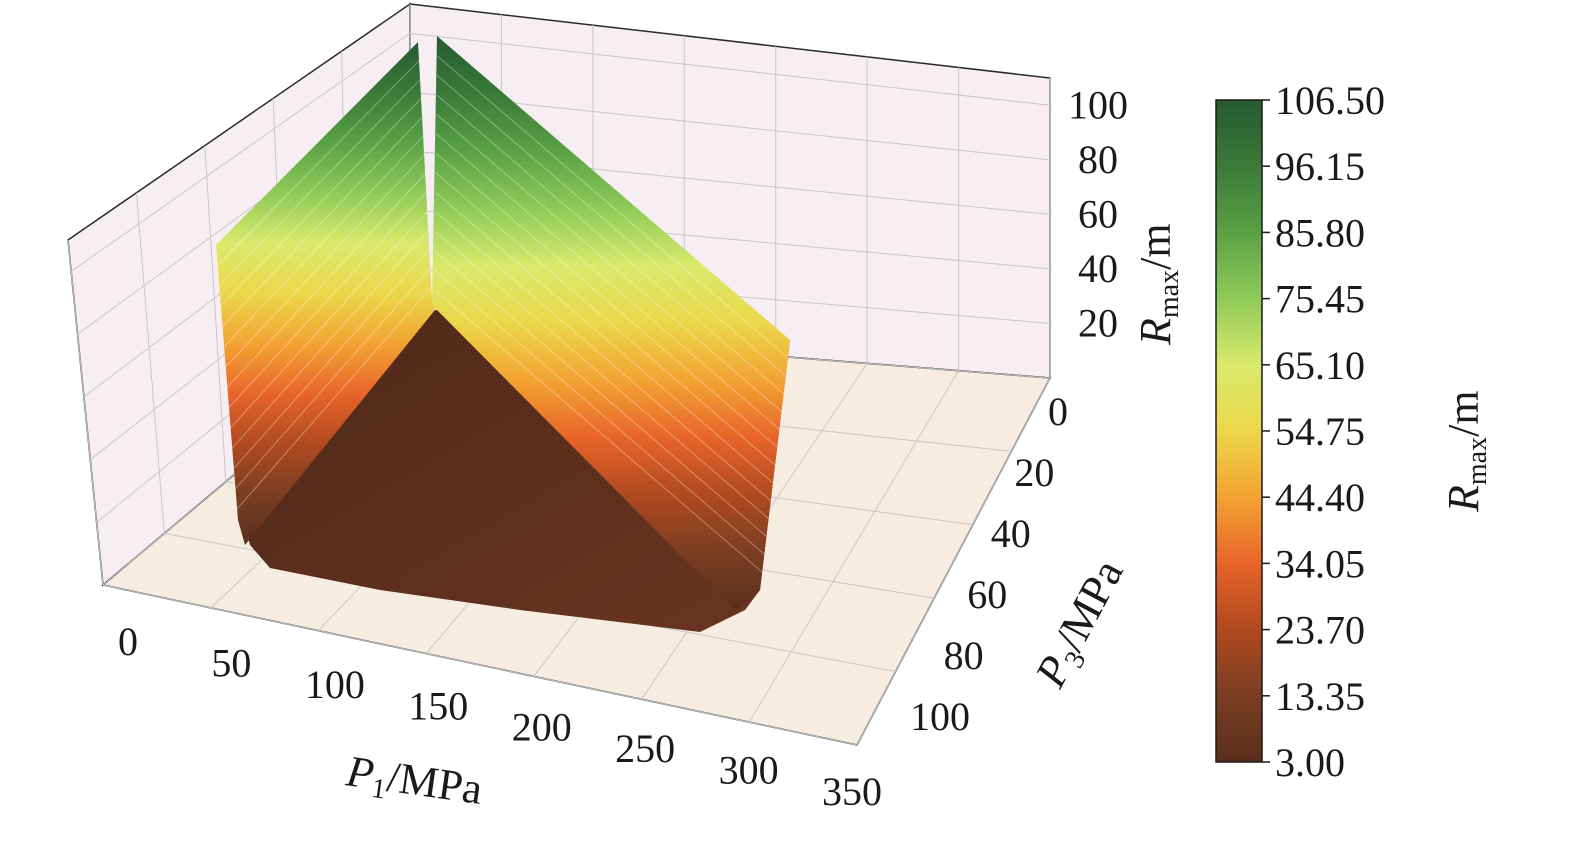 The height and width of the screenshot is (844, 1575). I want to click on x-tick-label: 50, so click(231, 662).